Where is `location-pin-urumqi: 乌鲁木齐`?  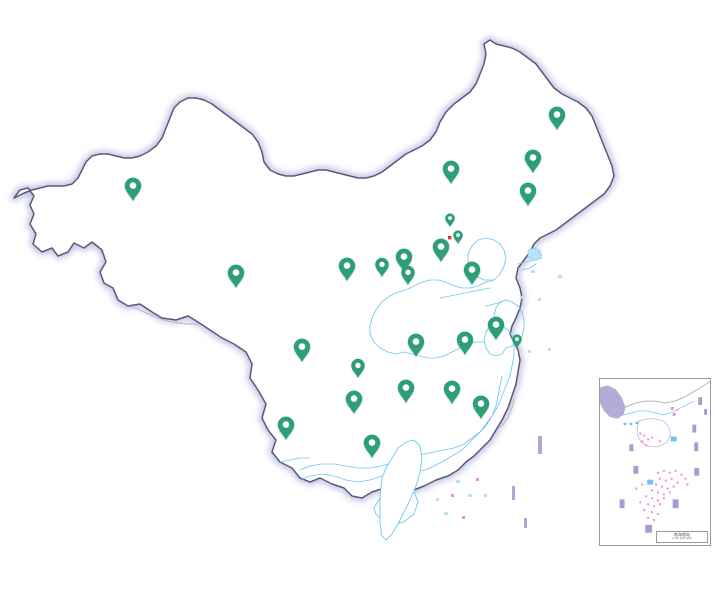 location-pin-urumqi: 乌鲁木齐 is located at coordinates (133, 189).